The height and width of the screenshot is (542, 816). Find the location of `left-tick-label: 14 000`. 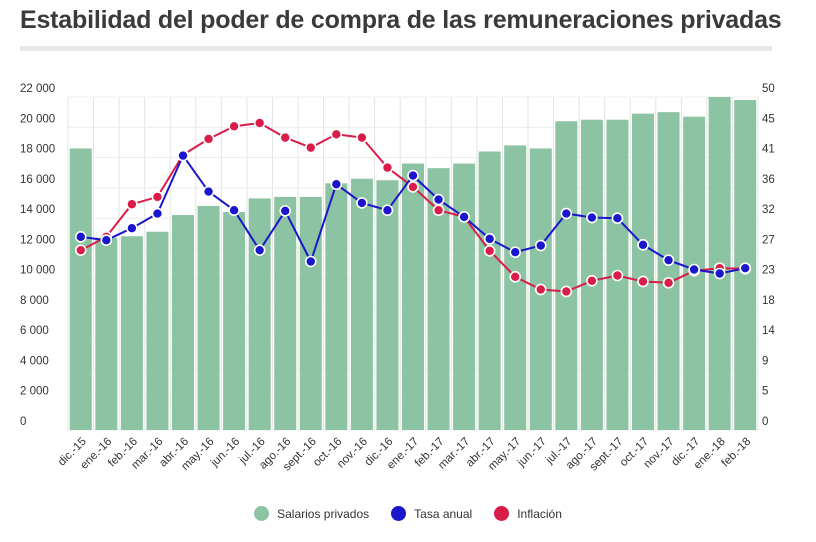

left-tick-label: 14 000 is located at coordinates (37, 210).